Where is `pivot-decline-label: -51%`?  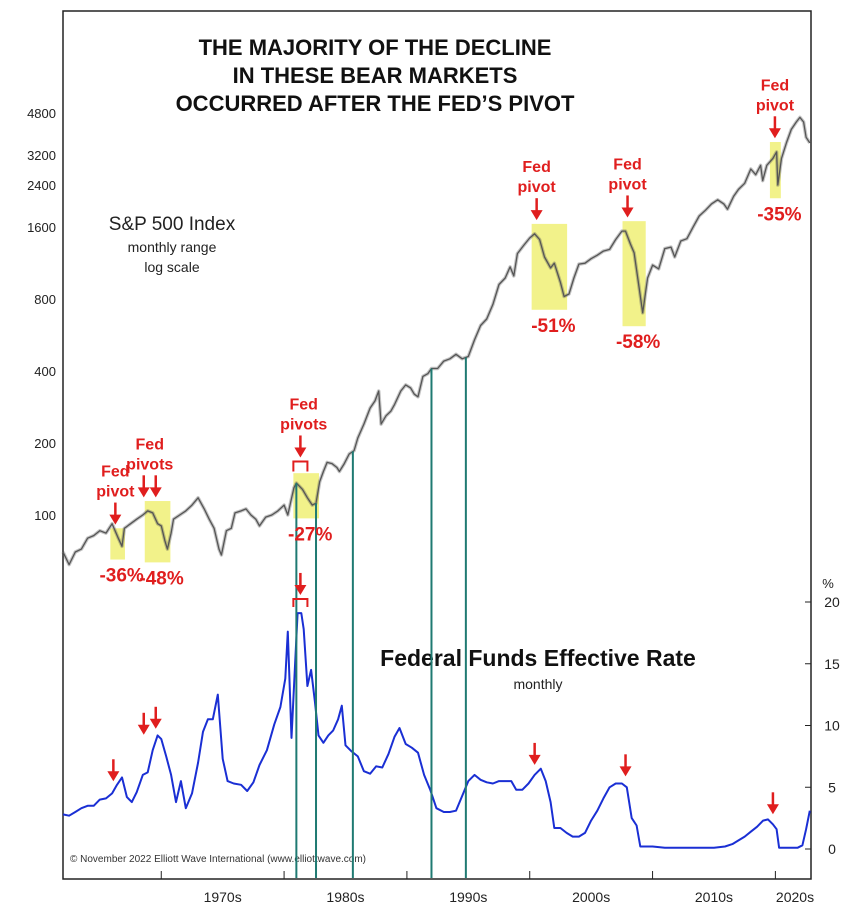 pivot-decline-label: -51% is located at coordinates (553, 326).